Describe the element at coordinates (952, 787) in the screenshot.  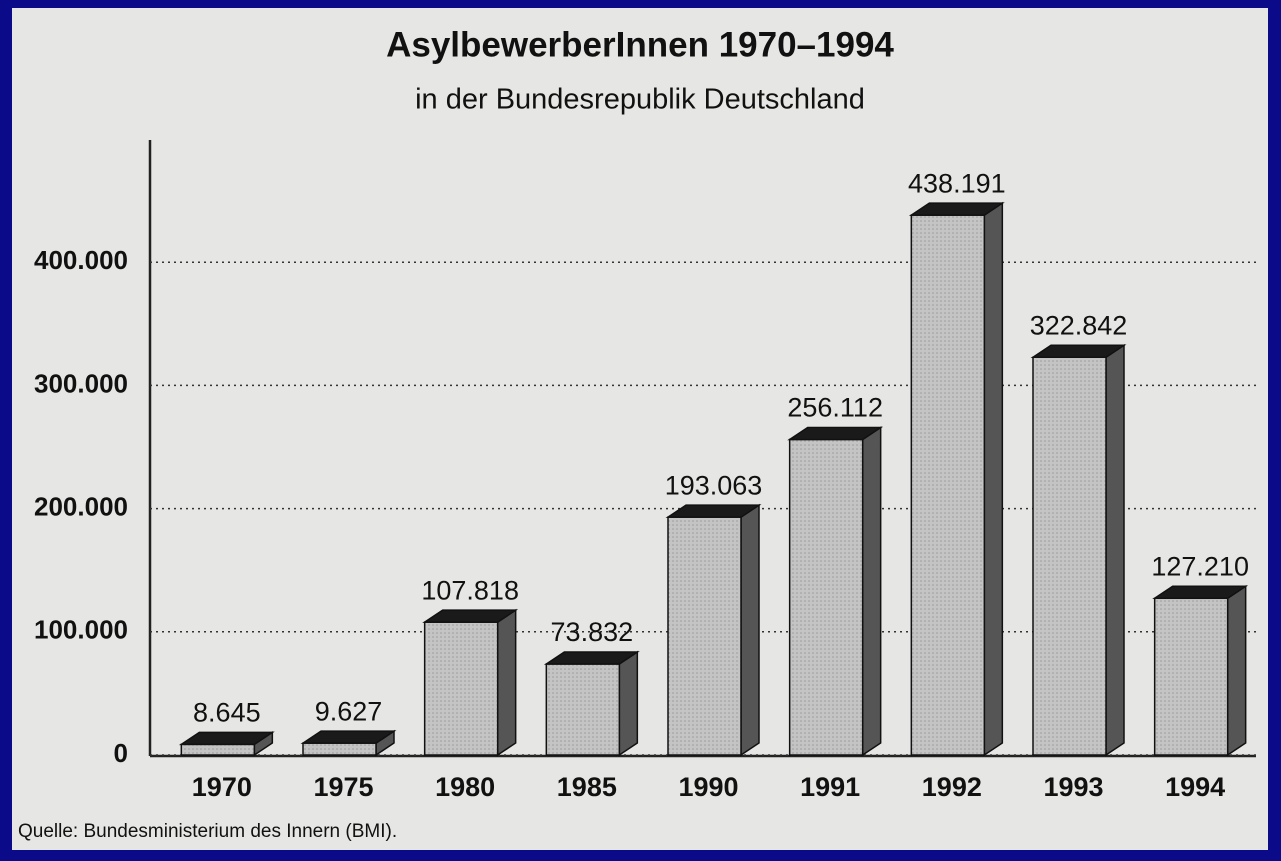
I see `x-tick-label: 1992` at that location.